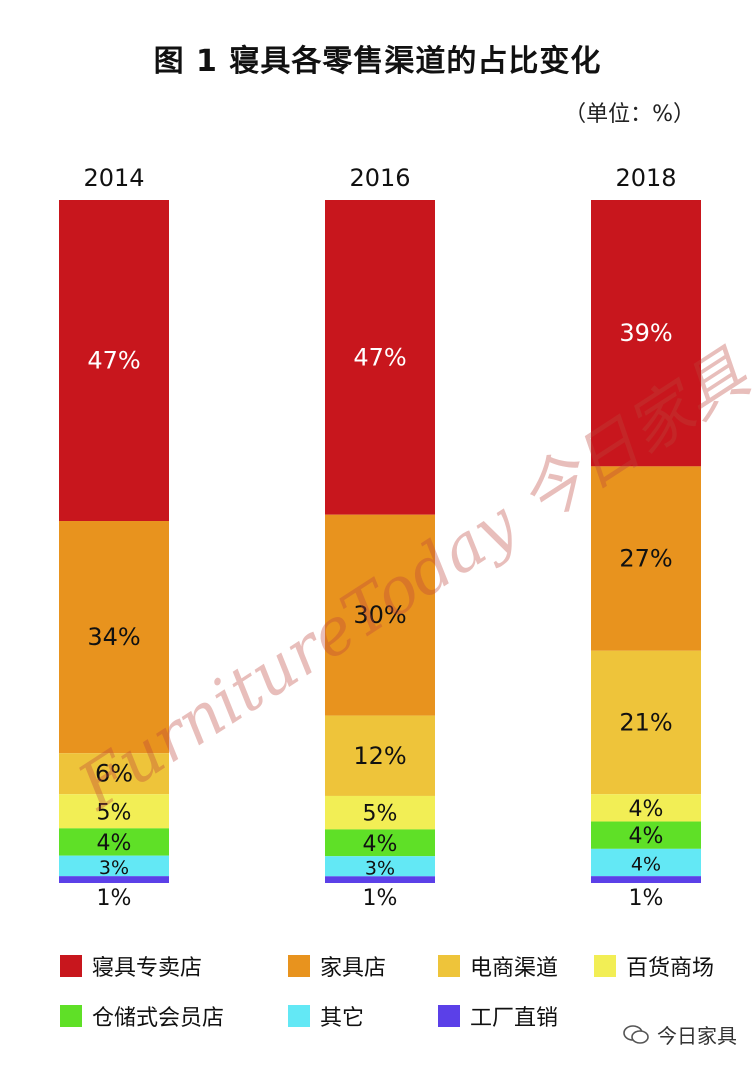 This screenshot has width=755, height=1077. Describe the element at coordinates (380, 898) in the screenshot. I see `data-label-2016-6: 1%` at that location.